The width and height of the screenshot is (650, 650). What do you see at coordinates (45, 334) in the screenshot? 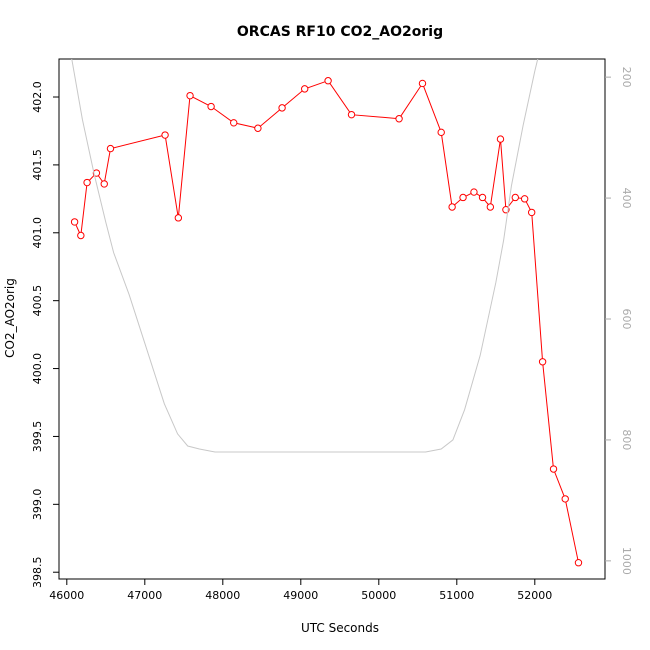
I see `y-axis: 398.5 399.0 399.5 400.0 400.5 401.0 401.5 402.0` at bounding box center [45, 334].